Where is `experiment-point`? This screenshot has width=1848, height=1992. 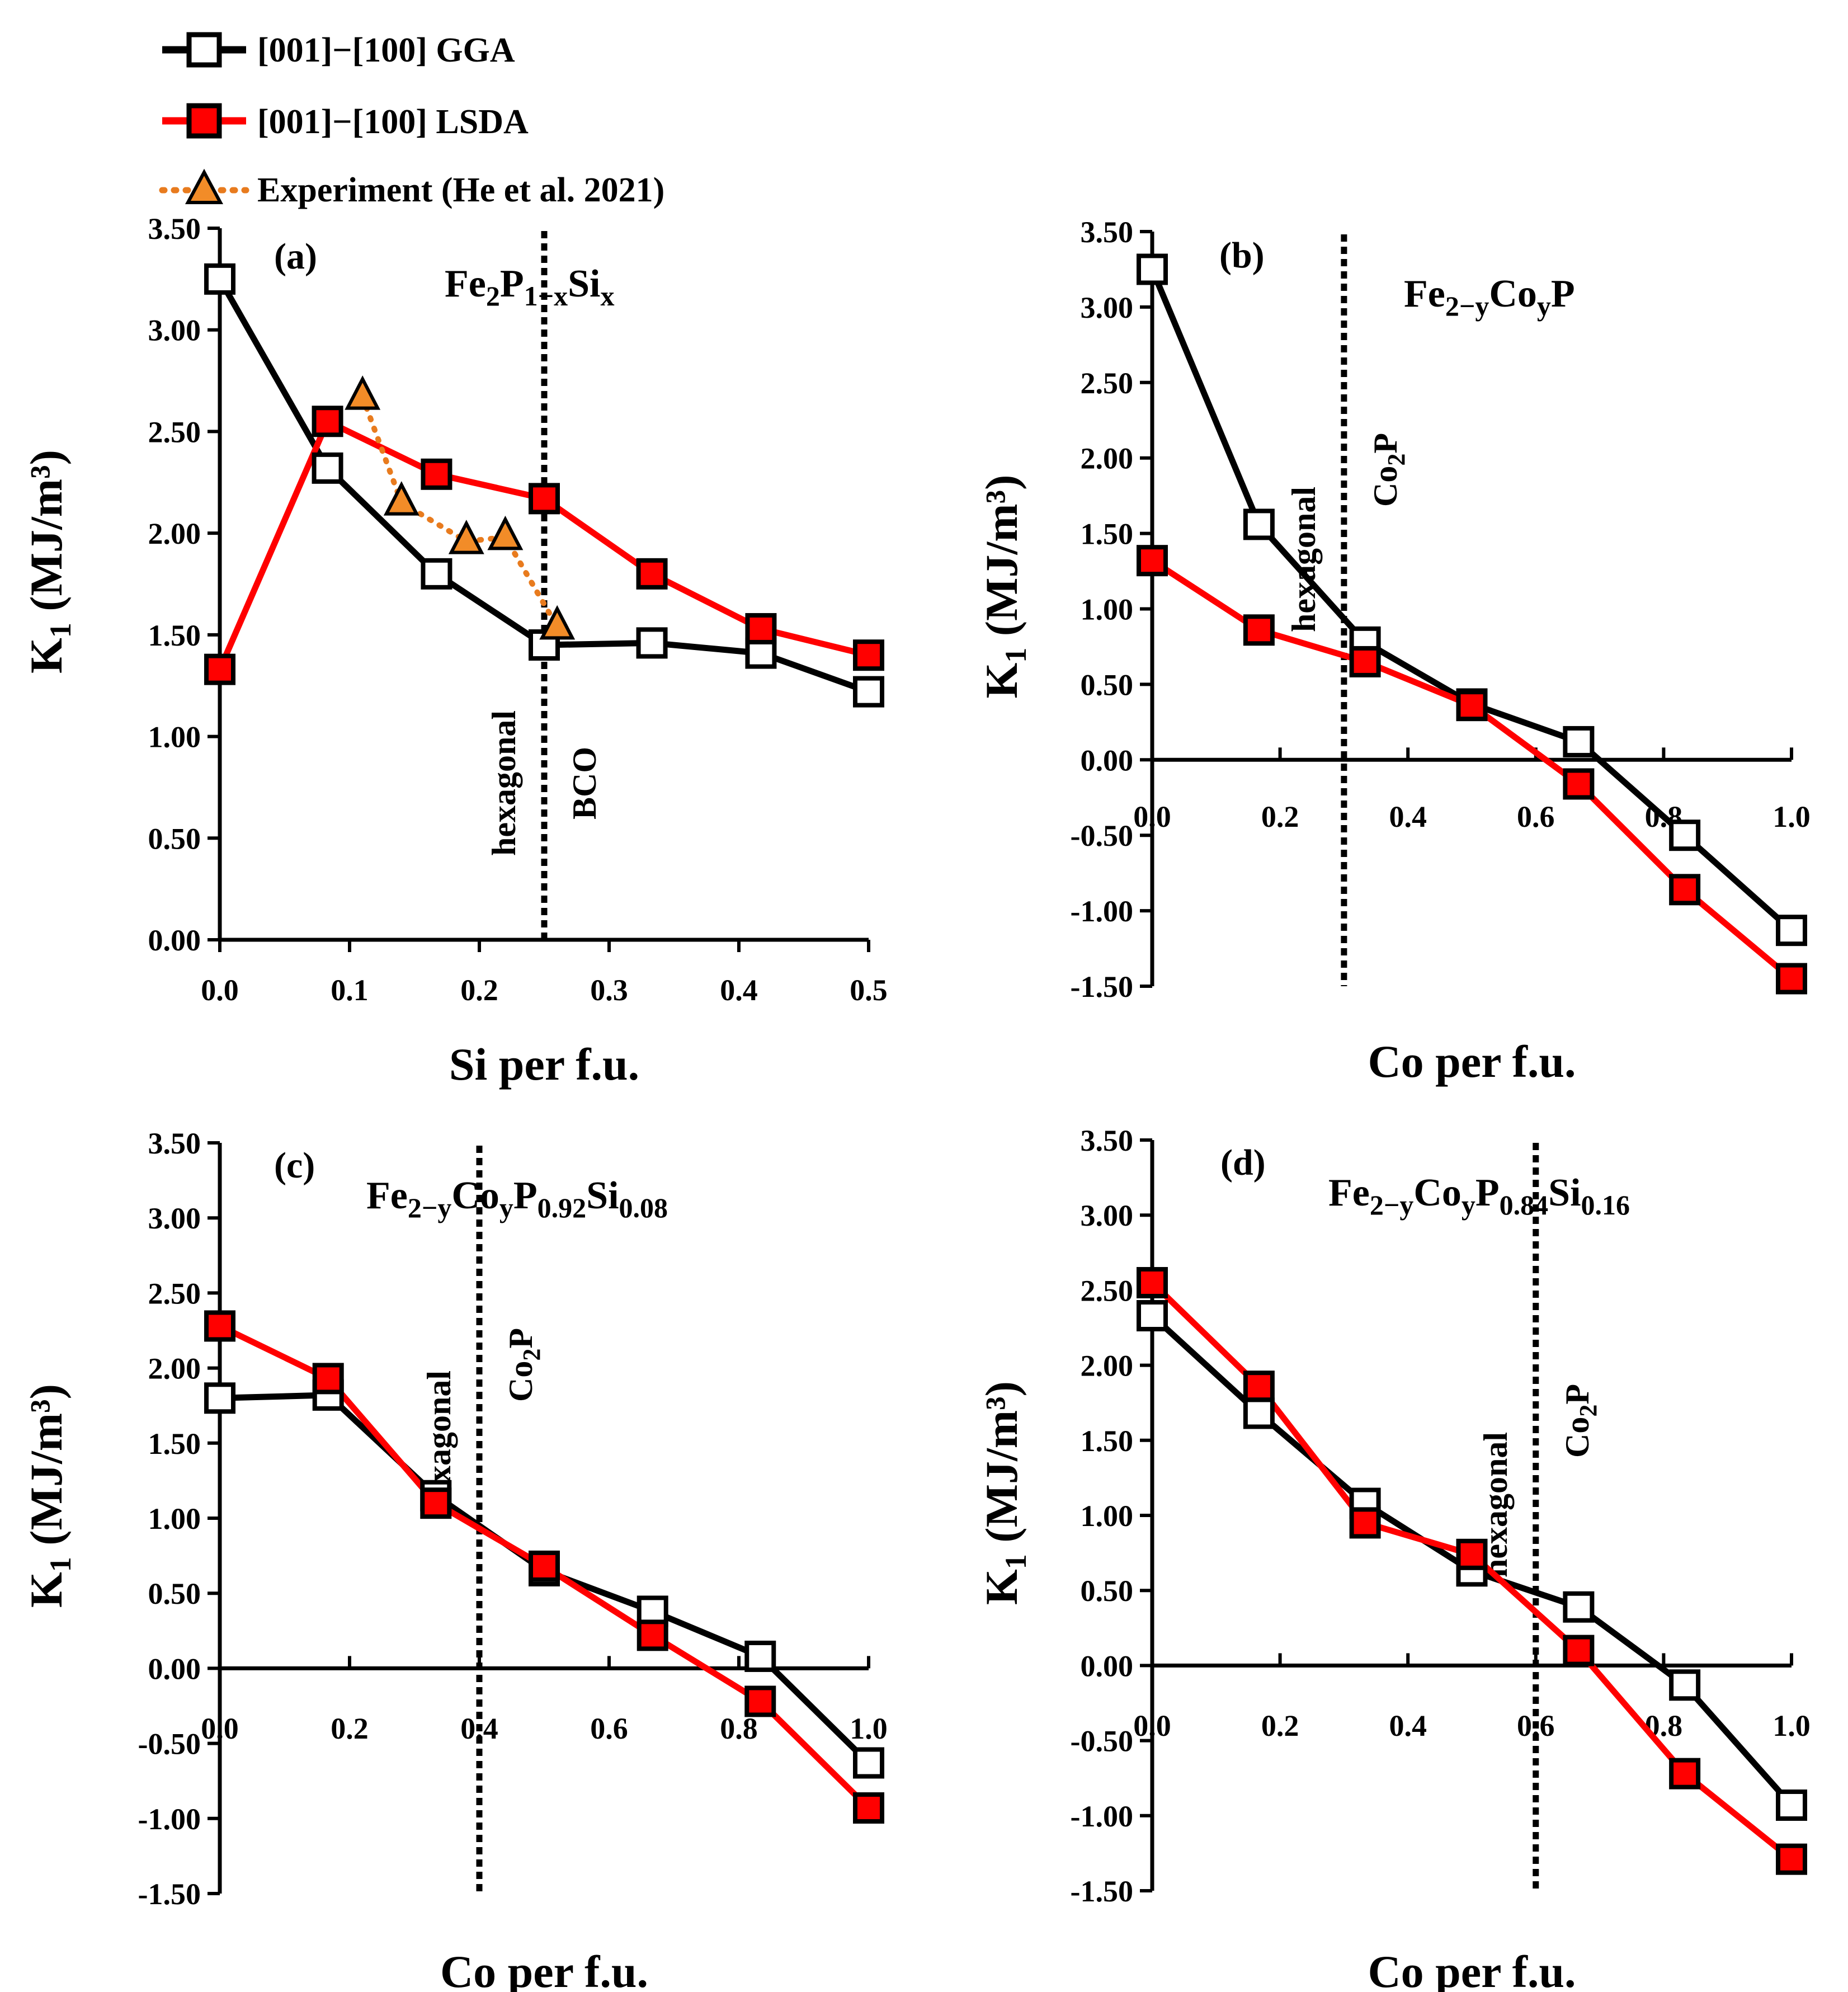
experiment-point is located at coordinates (401, 498).